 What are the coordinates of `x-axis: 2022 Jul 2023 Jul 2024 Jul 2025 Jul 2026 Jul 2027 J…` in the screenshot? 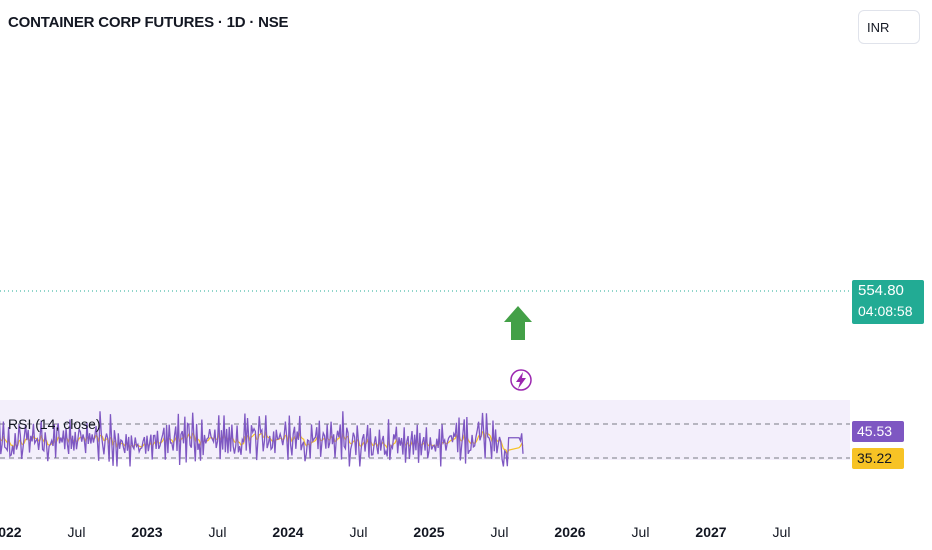 It's located at (395, 532).